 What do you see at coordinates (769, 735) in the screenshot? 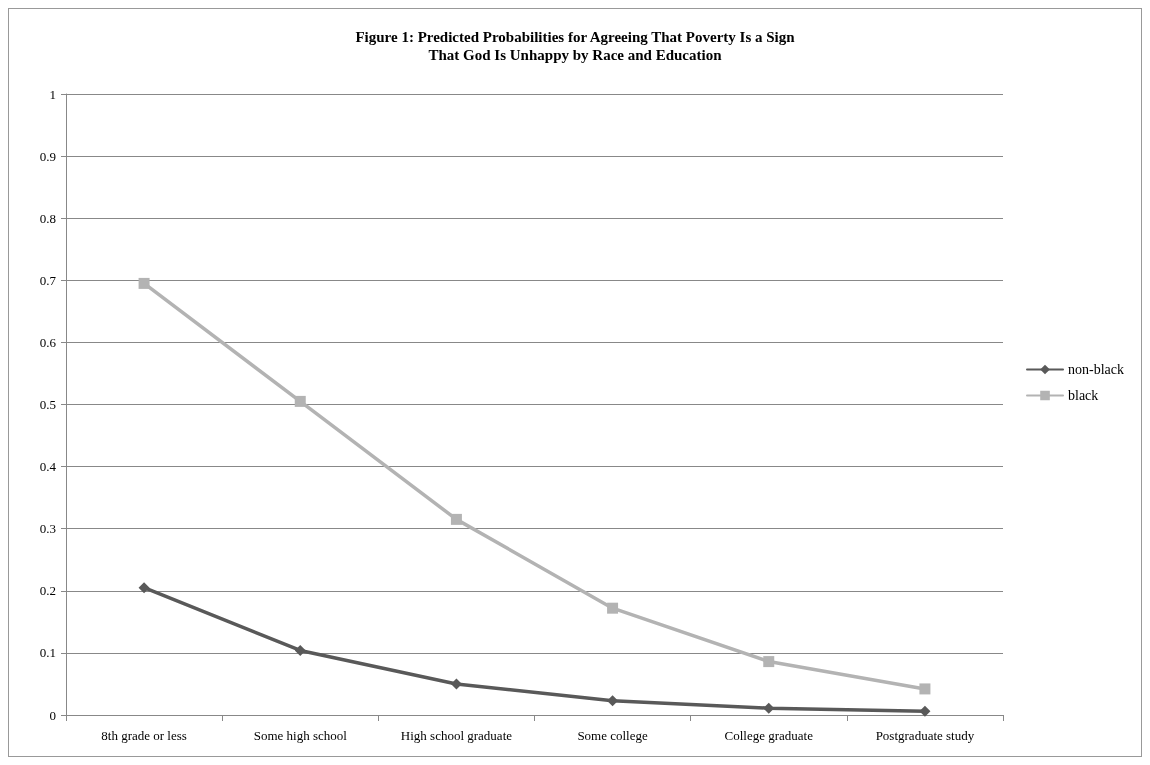
I see `x-tick-label: College graduate` at bounding box center [769, 735].